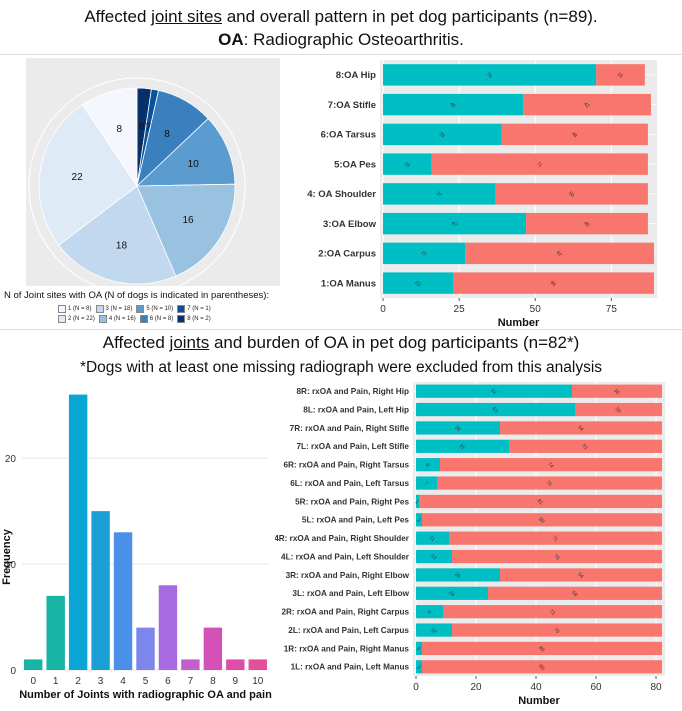 The width and height of the screenshot is (682, 711). I want to click on sites-data-label-s1-4: 50, so click(571, 194).